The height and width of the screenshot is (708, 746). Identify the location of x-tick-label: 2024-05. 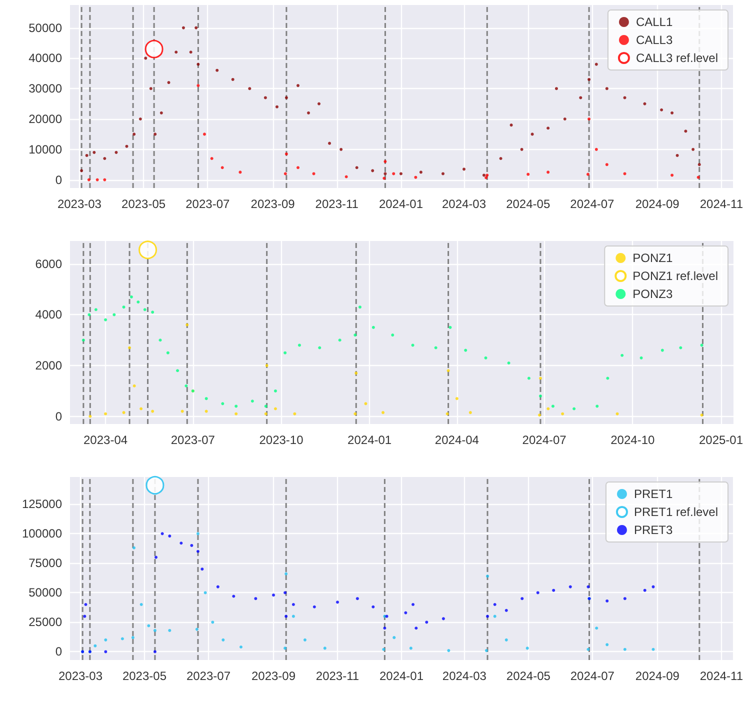
(528, 204).